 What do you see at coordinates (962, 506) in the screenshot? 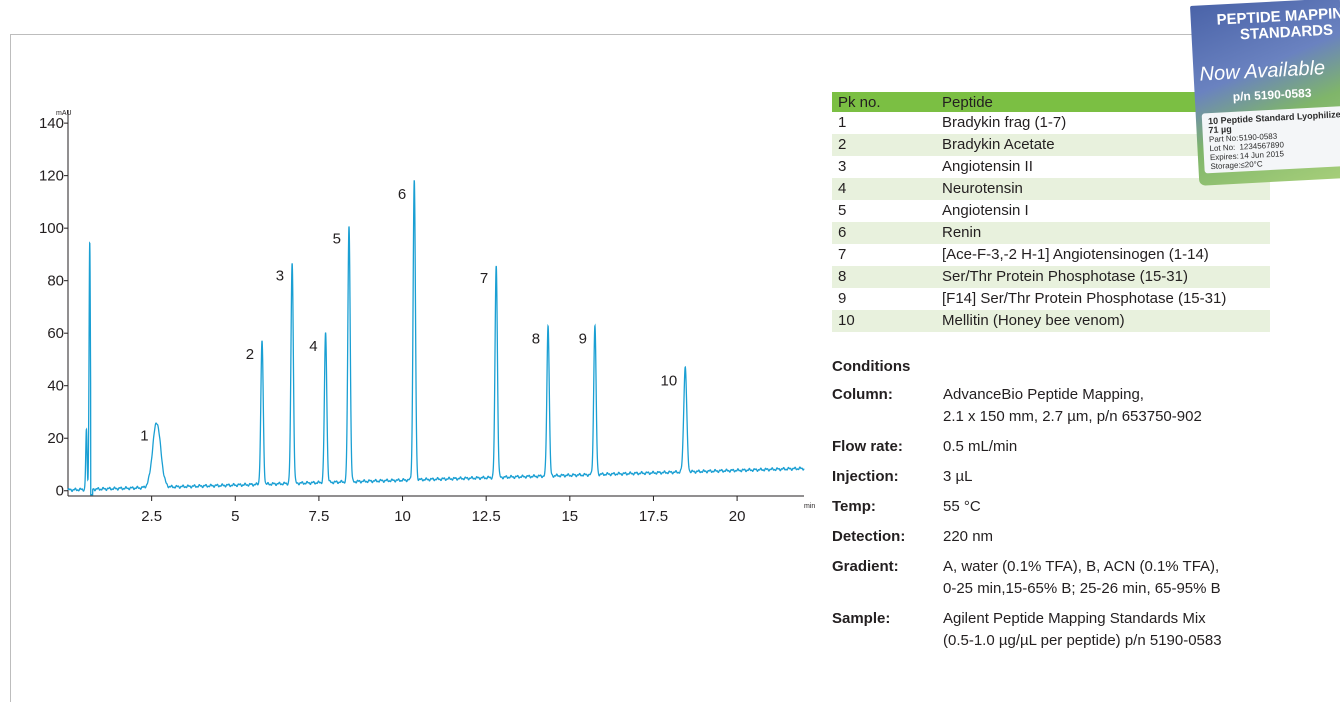
I see `condition-value-line: 55 °C` at bounding box center [962, 506].